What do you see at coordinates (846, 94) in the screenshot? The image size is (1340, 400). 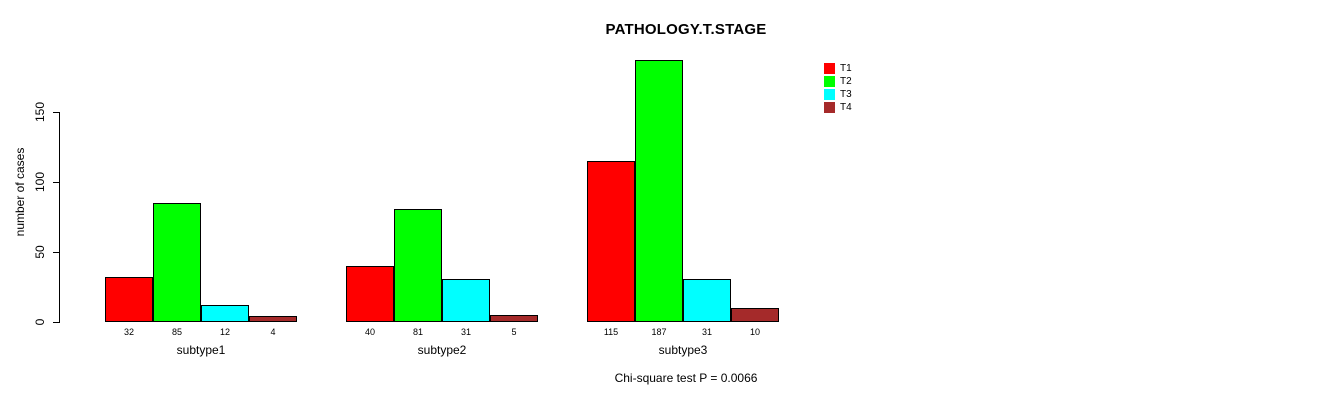 I see `legend-label-T3: T3` at bounding box center [846, 94].